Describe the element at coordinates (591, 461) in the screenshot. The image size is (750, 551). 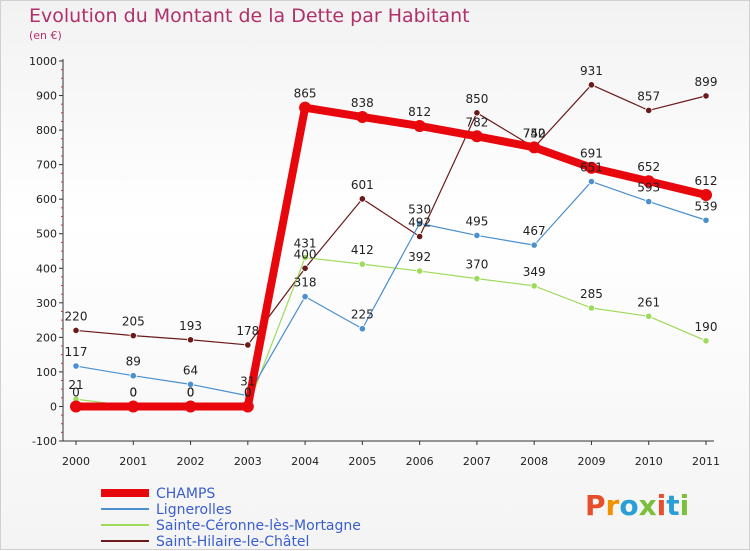
I see `x-tick-label: 2009` at that location.